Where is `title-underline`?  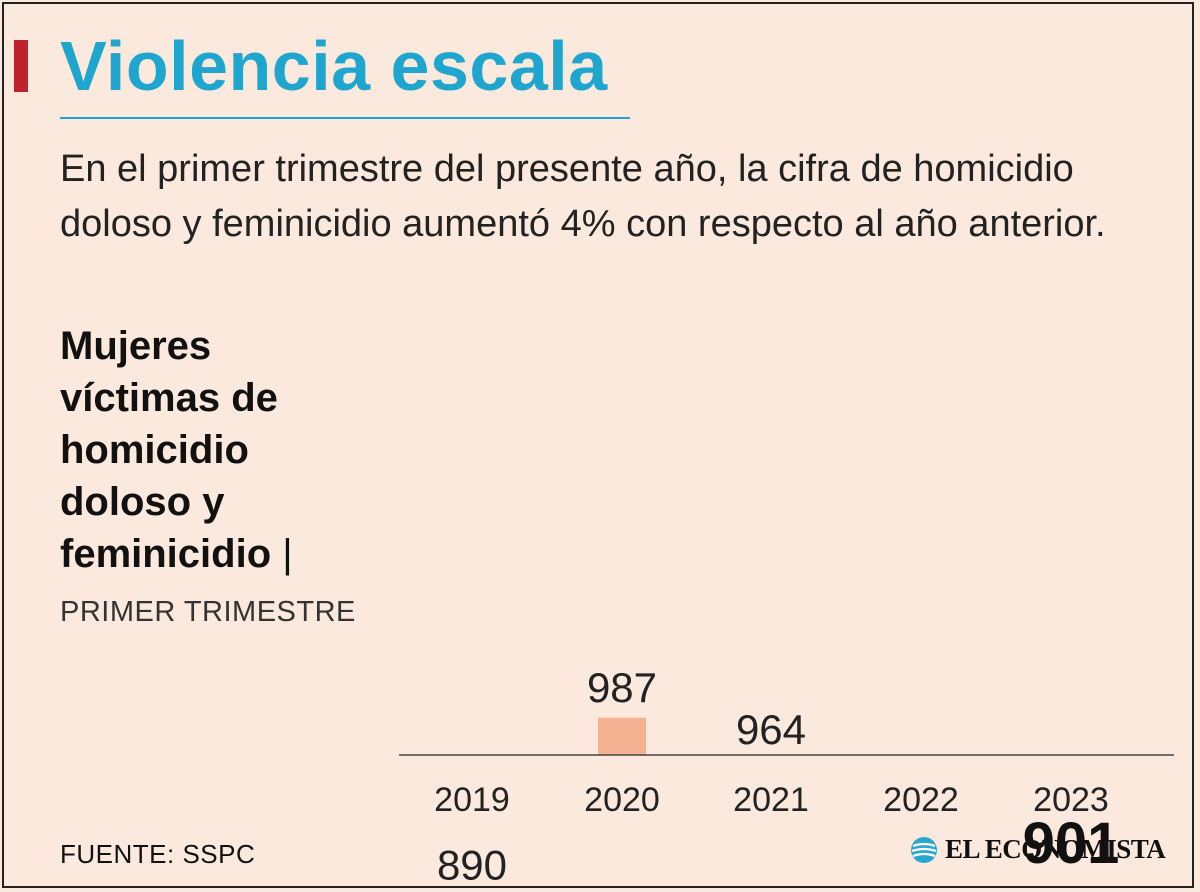 title-underline is located at coordinates (345, 118).